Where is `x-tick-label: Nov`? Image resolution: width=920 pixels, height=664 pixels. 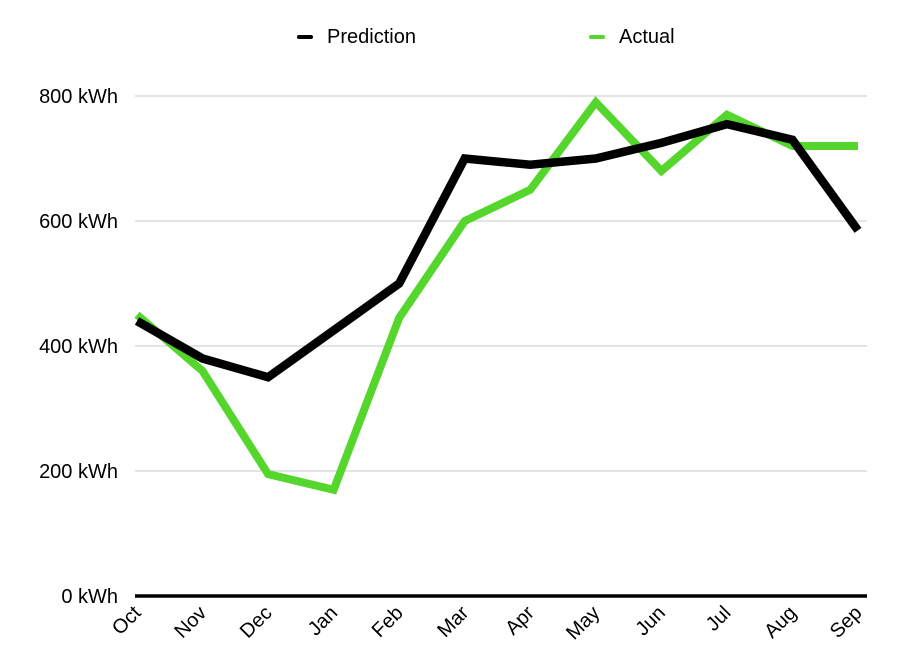
x-tick-label: Nov is located at coordinates (190, 622).